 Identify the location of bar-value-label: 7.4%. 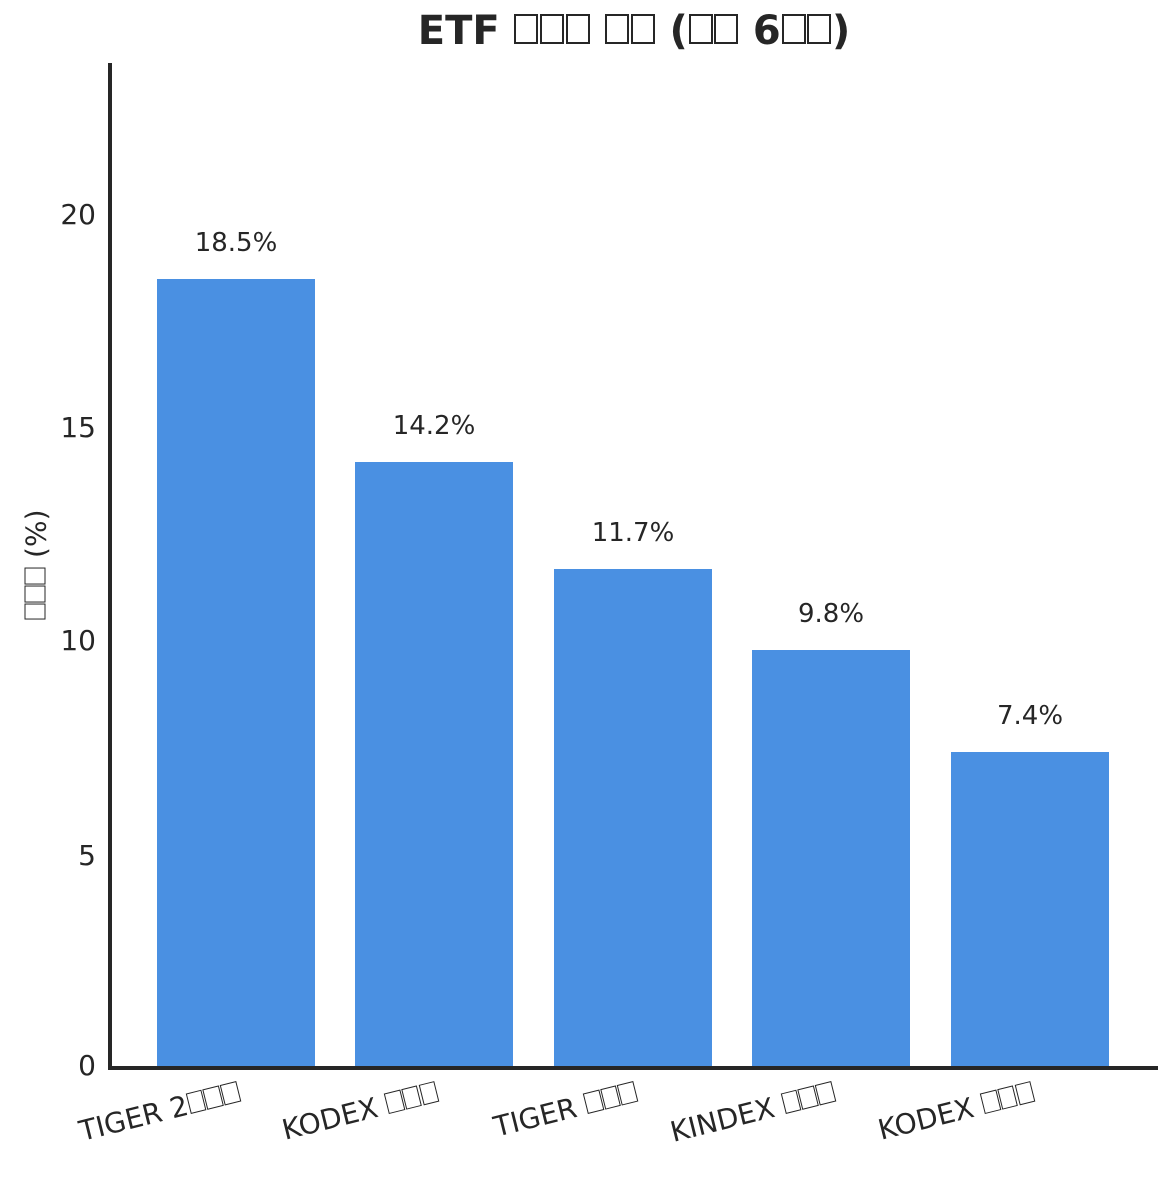
(1030, 716).